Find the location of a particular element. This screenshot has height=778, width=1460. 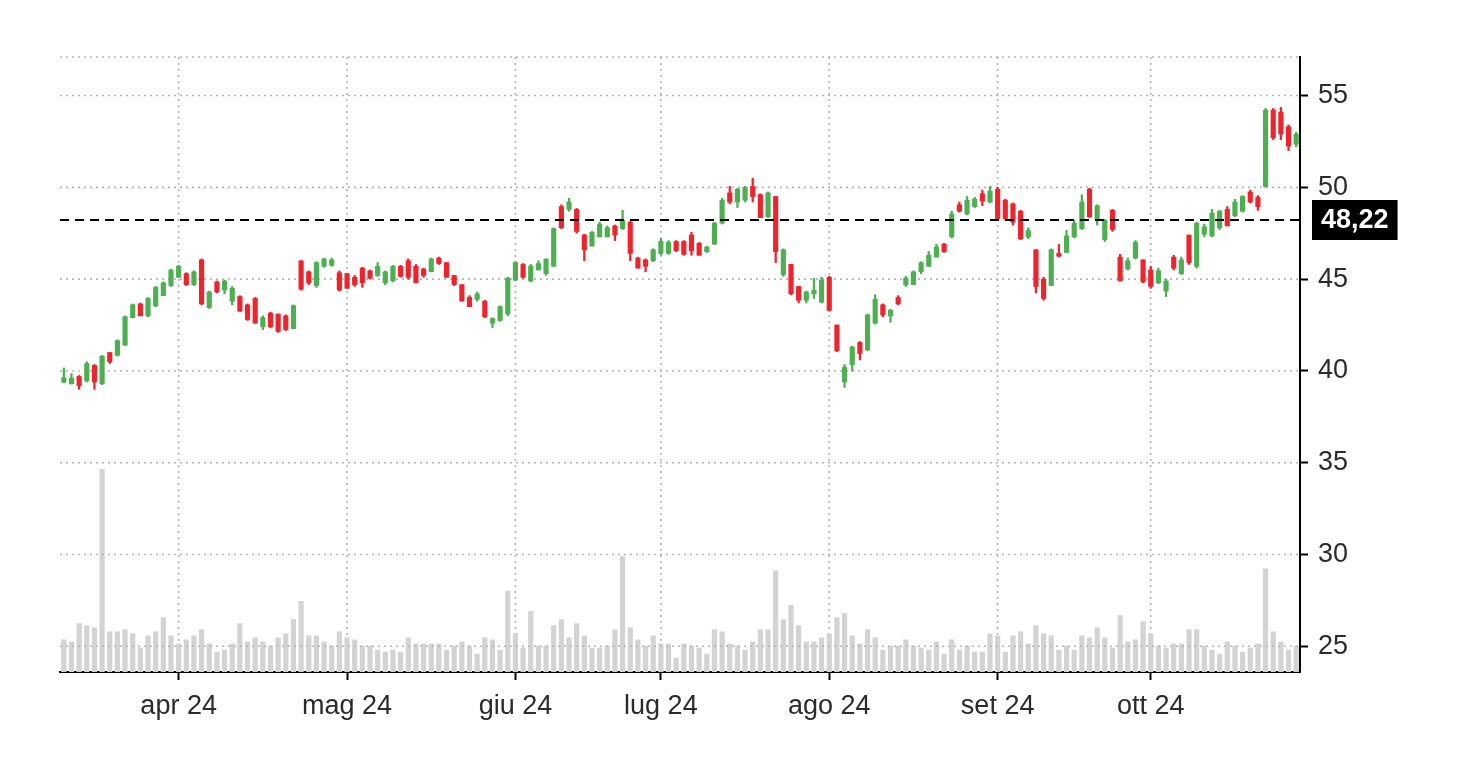

ref-line-label: 48,22 is located at coordinates (1354, 219).